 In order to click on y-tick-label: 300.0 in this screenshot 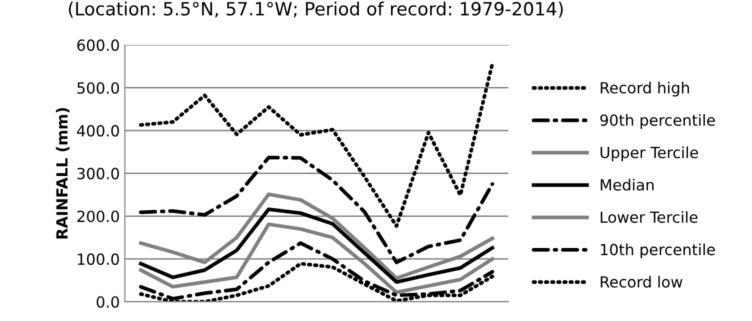, I will do `click(98, 174)`.